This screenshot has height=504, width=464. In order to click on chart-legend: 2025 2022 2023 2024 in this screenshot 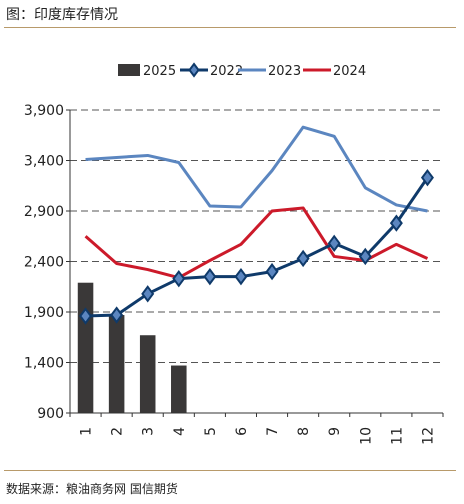, I will do `click(242, 70)`.